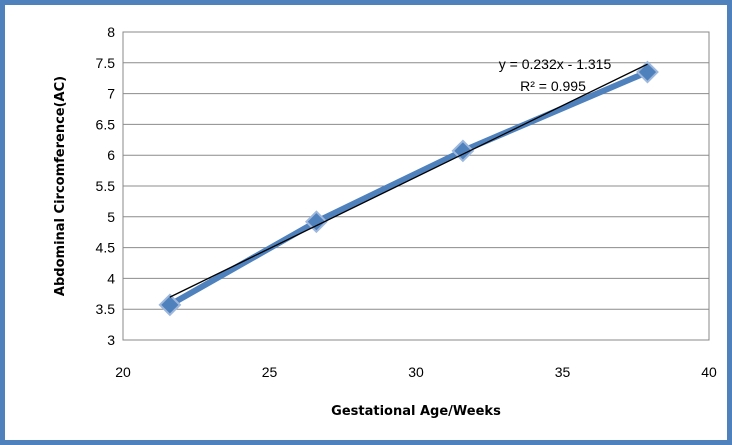  What do you see at coordinates (111, 278) in the screenshot?
I see `y-tick-label: 4` at bounding box center [111, 278].